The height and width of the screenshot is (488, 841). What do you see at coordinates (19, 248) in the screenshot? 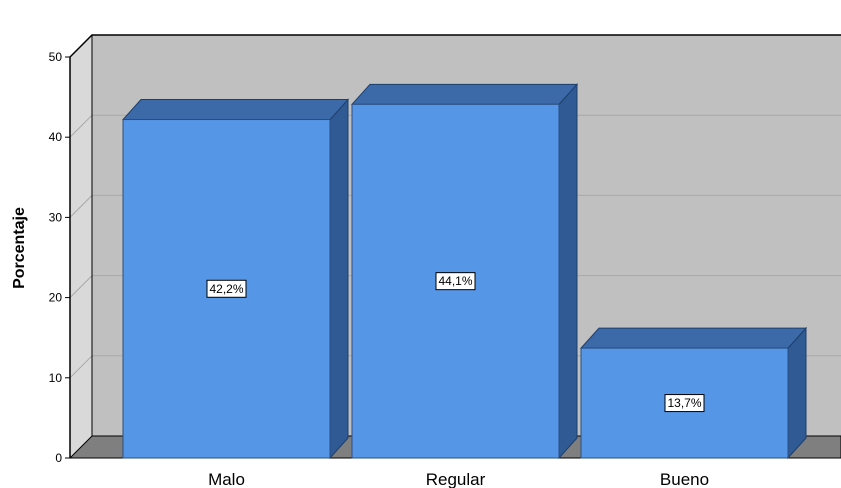
I see `y-axis-title: Porcentaje` at bounding box center [19, 248].